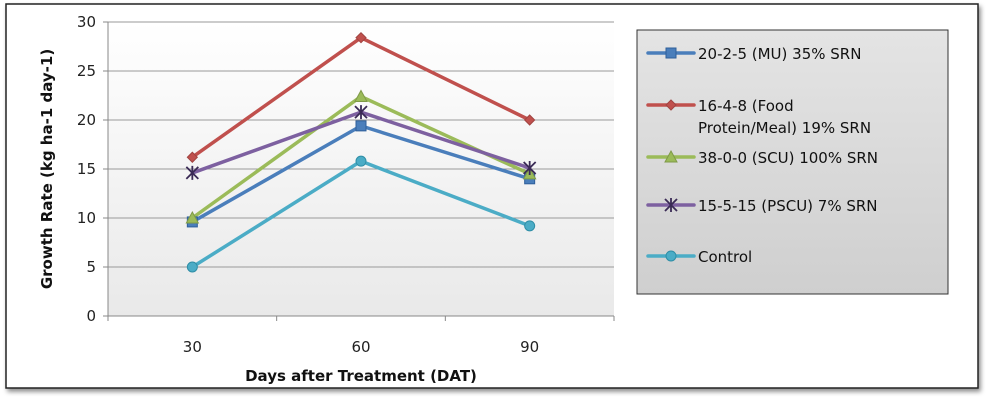  I want to click on legend-label: Control, so click(725, 257).